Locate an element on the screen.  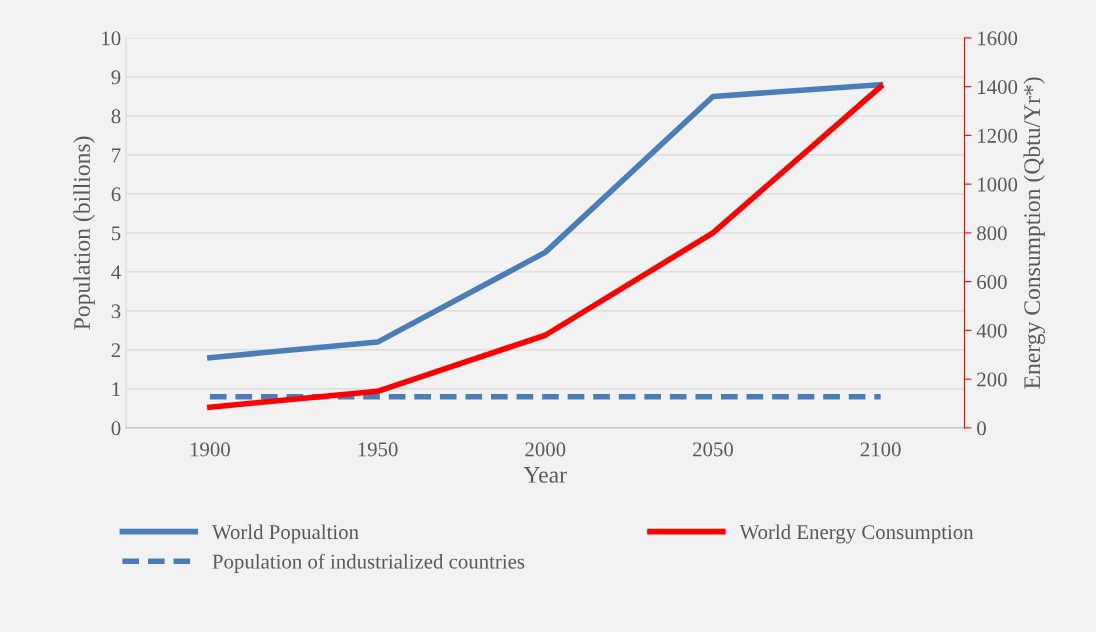
y2-tick-label: 0 is located at coordinates (981, 428).